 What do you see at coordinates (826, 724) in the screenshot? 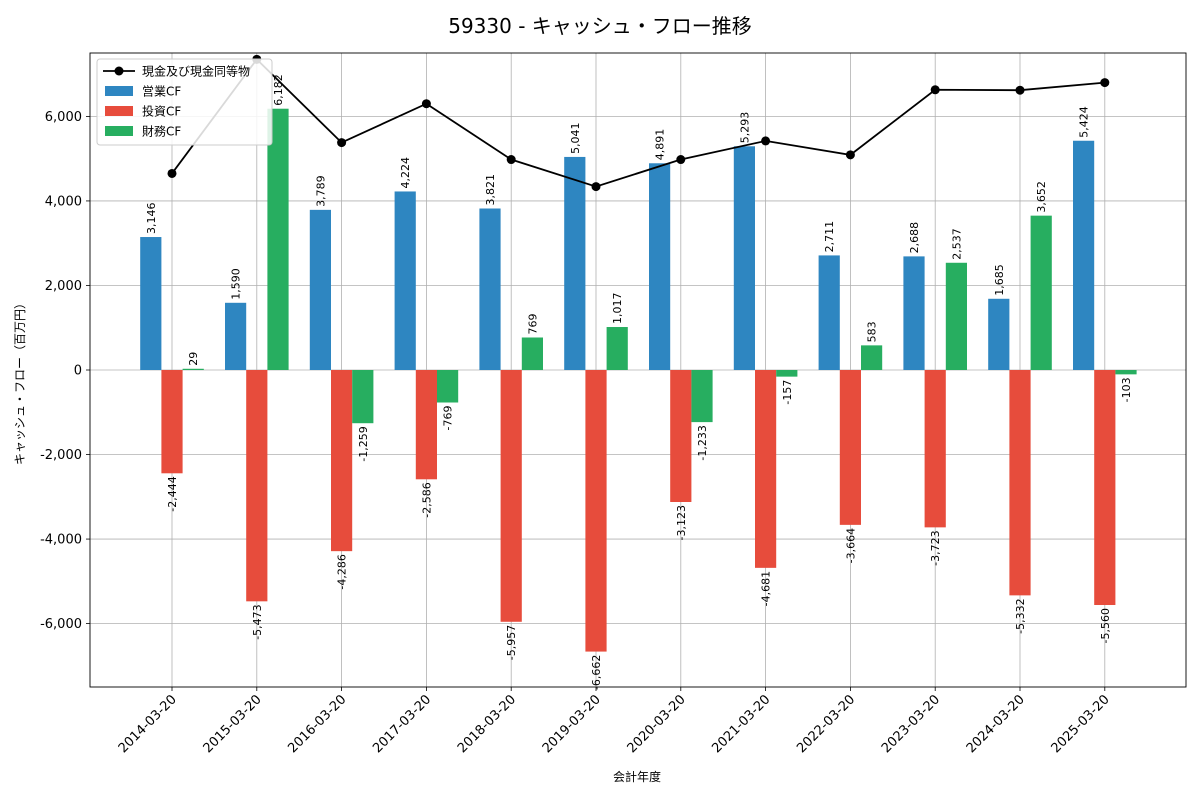
I see `x-tick-label: 2022-03-20` at bounding box center [826, 724].